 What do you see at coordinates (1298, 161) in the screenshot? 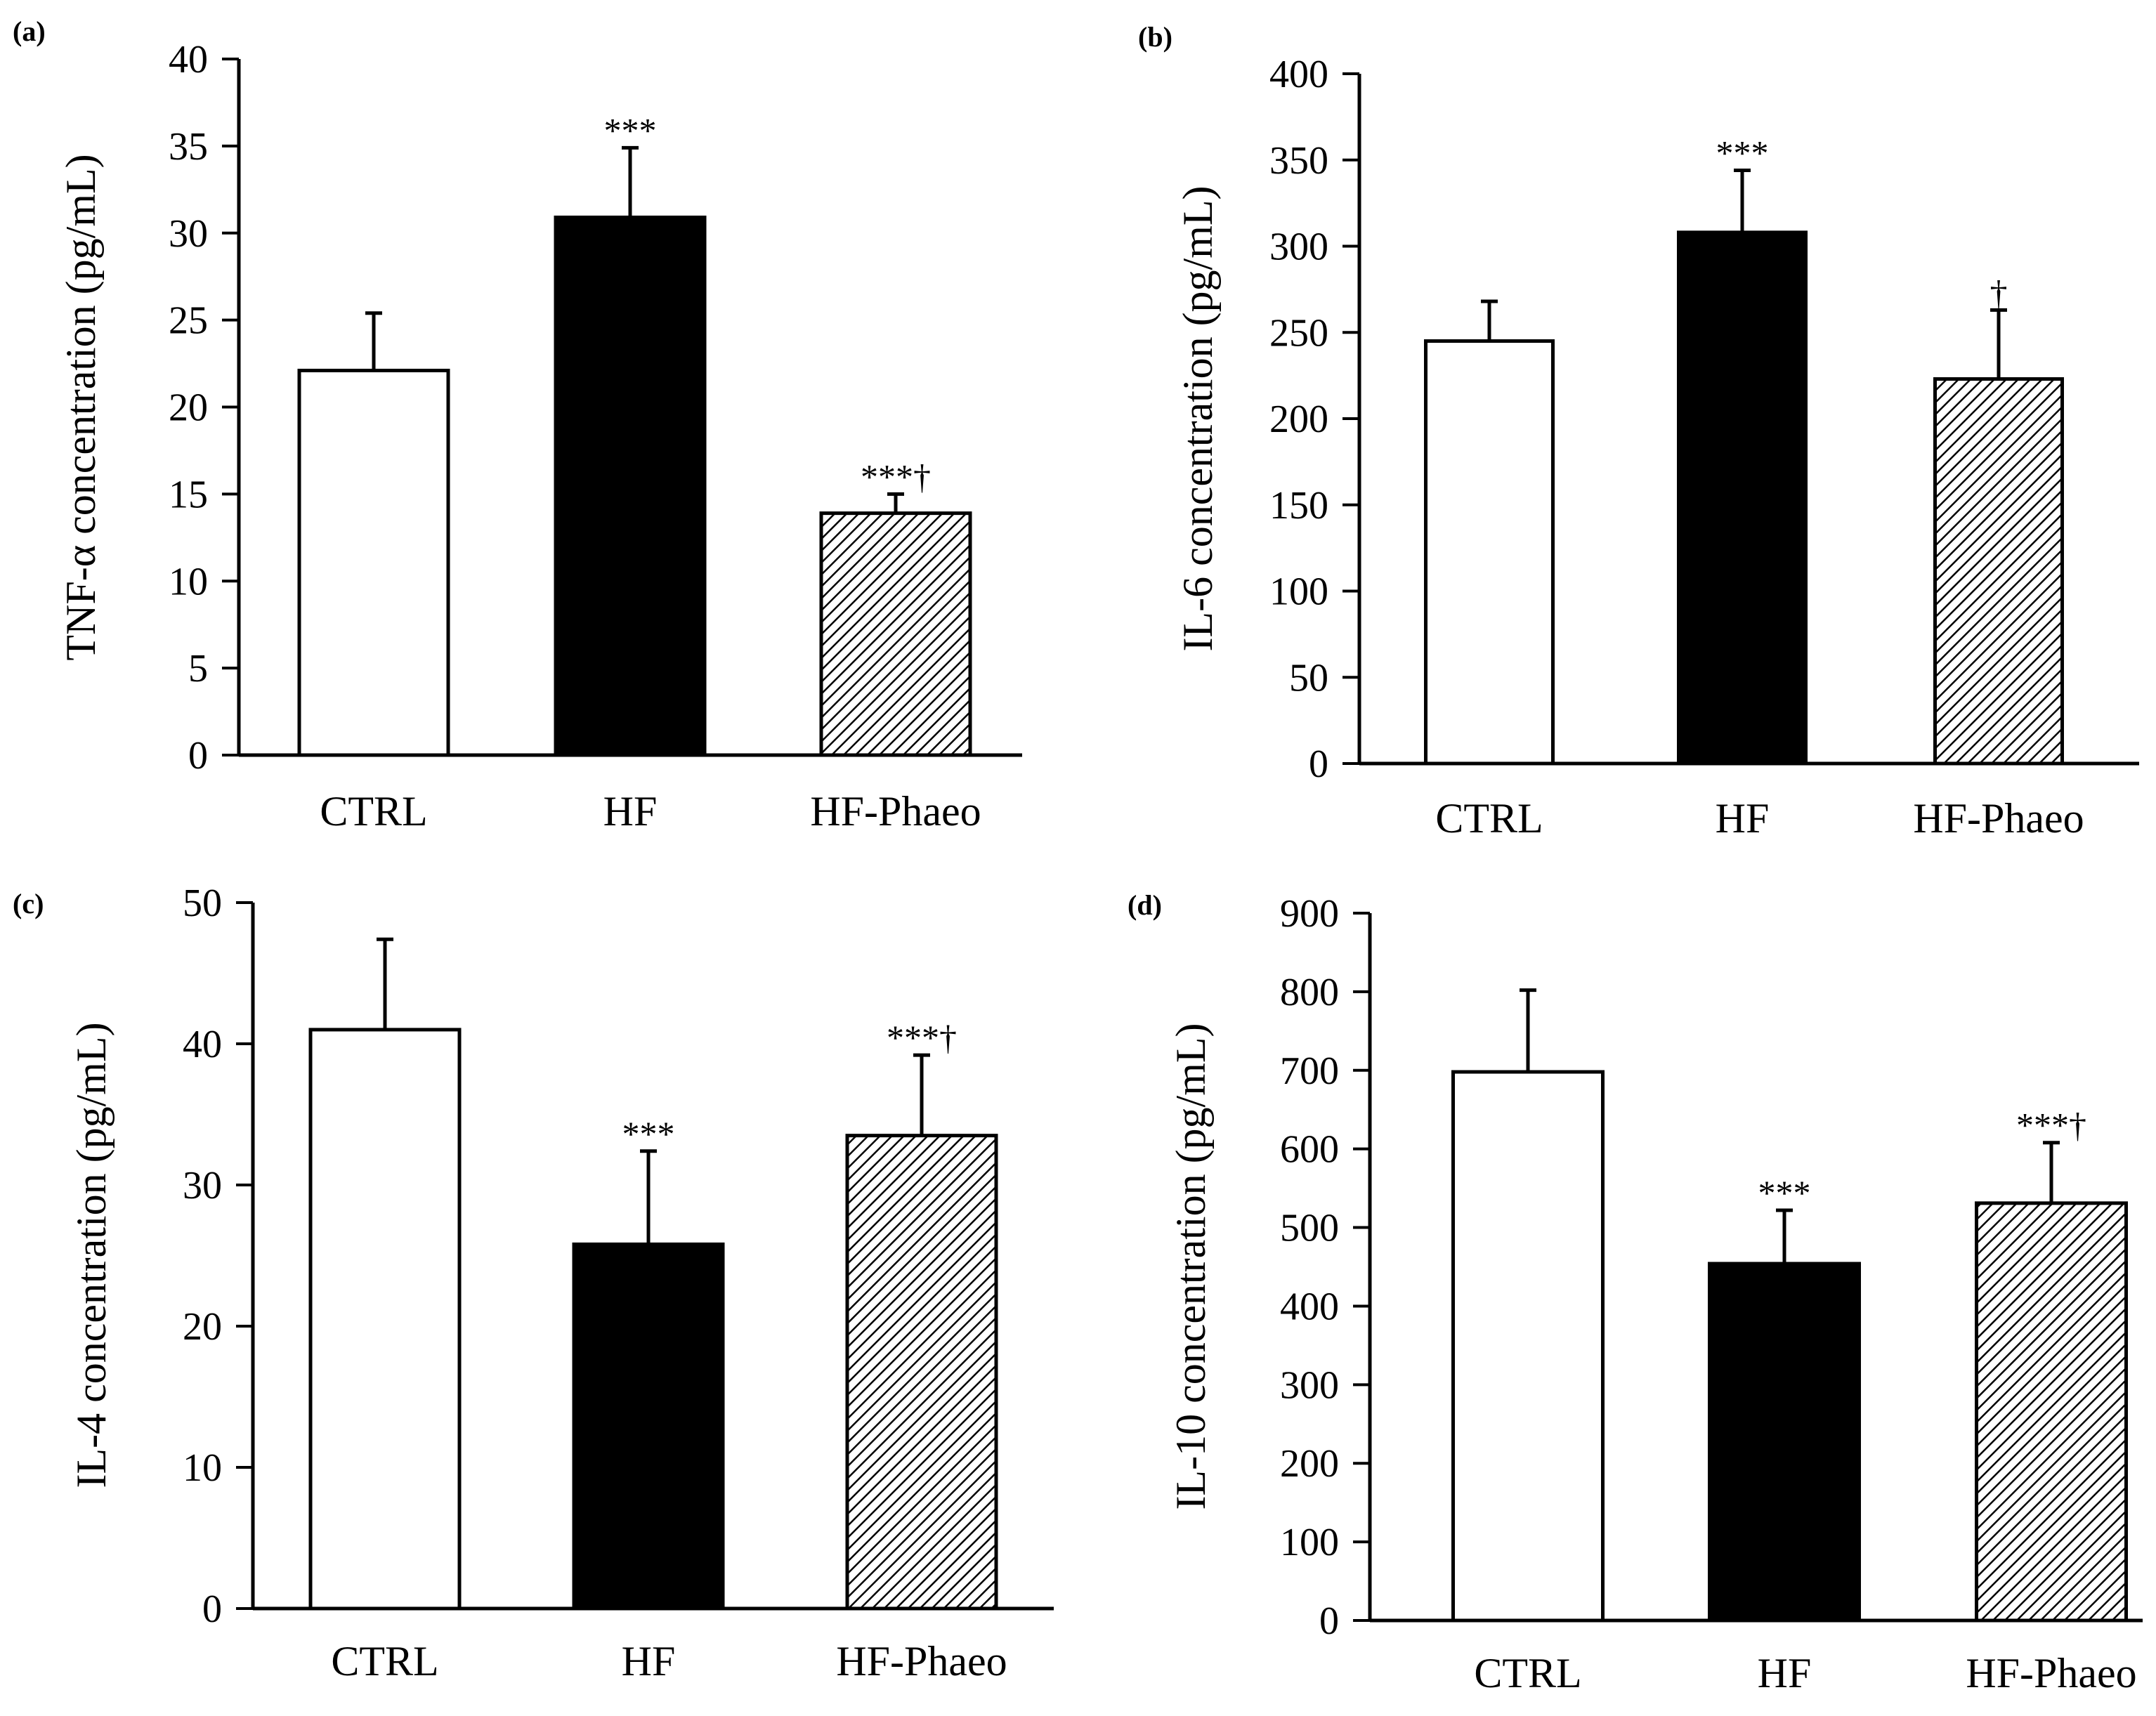
I see `y-tick-label: 350` at bounding box center [1298, 161].